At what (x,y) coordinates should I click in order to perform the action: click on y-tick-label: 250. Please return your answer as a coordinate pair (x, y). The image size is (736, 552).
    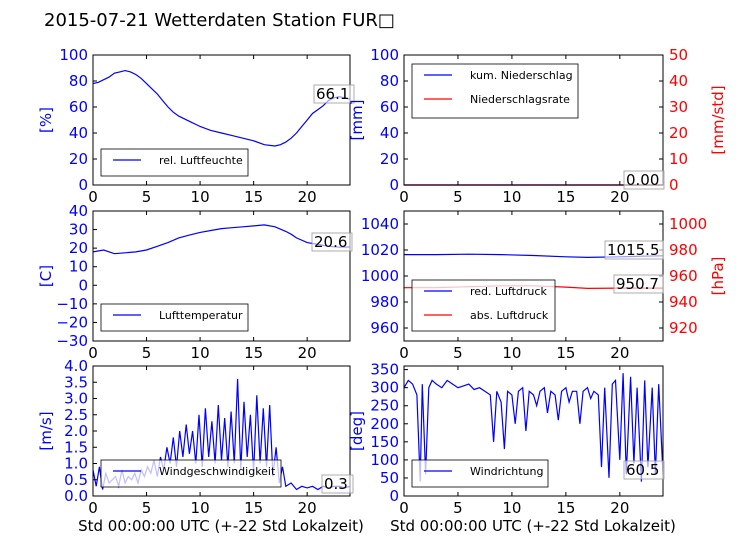
    Looking at the image, I should click on (384, 406).